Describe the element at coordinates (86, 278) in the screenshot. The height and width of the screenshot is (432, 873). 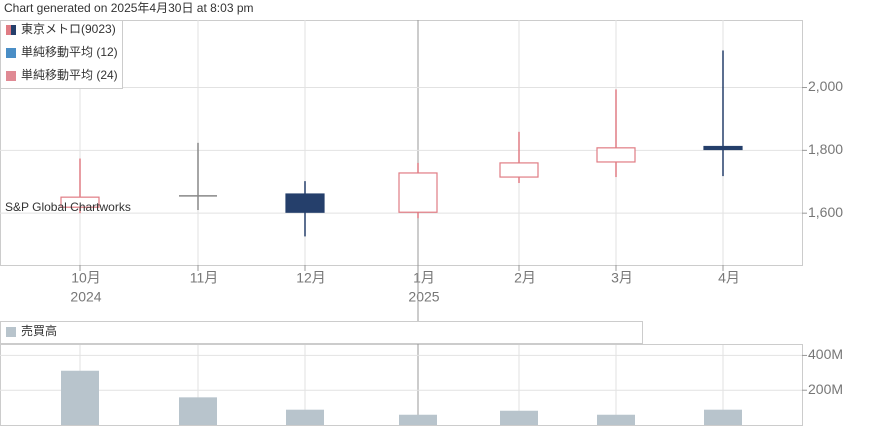
I see `x-tick-label: 10月` at that location.